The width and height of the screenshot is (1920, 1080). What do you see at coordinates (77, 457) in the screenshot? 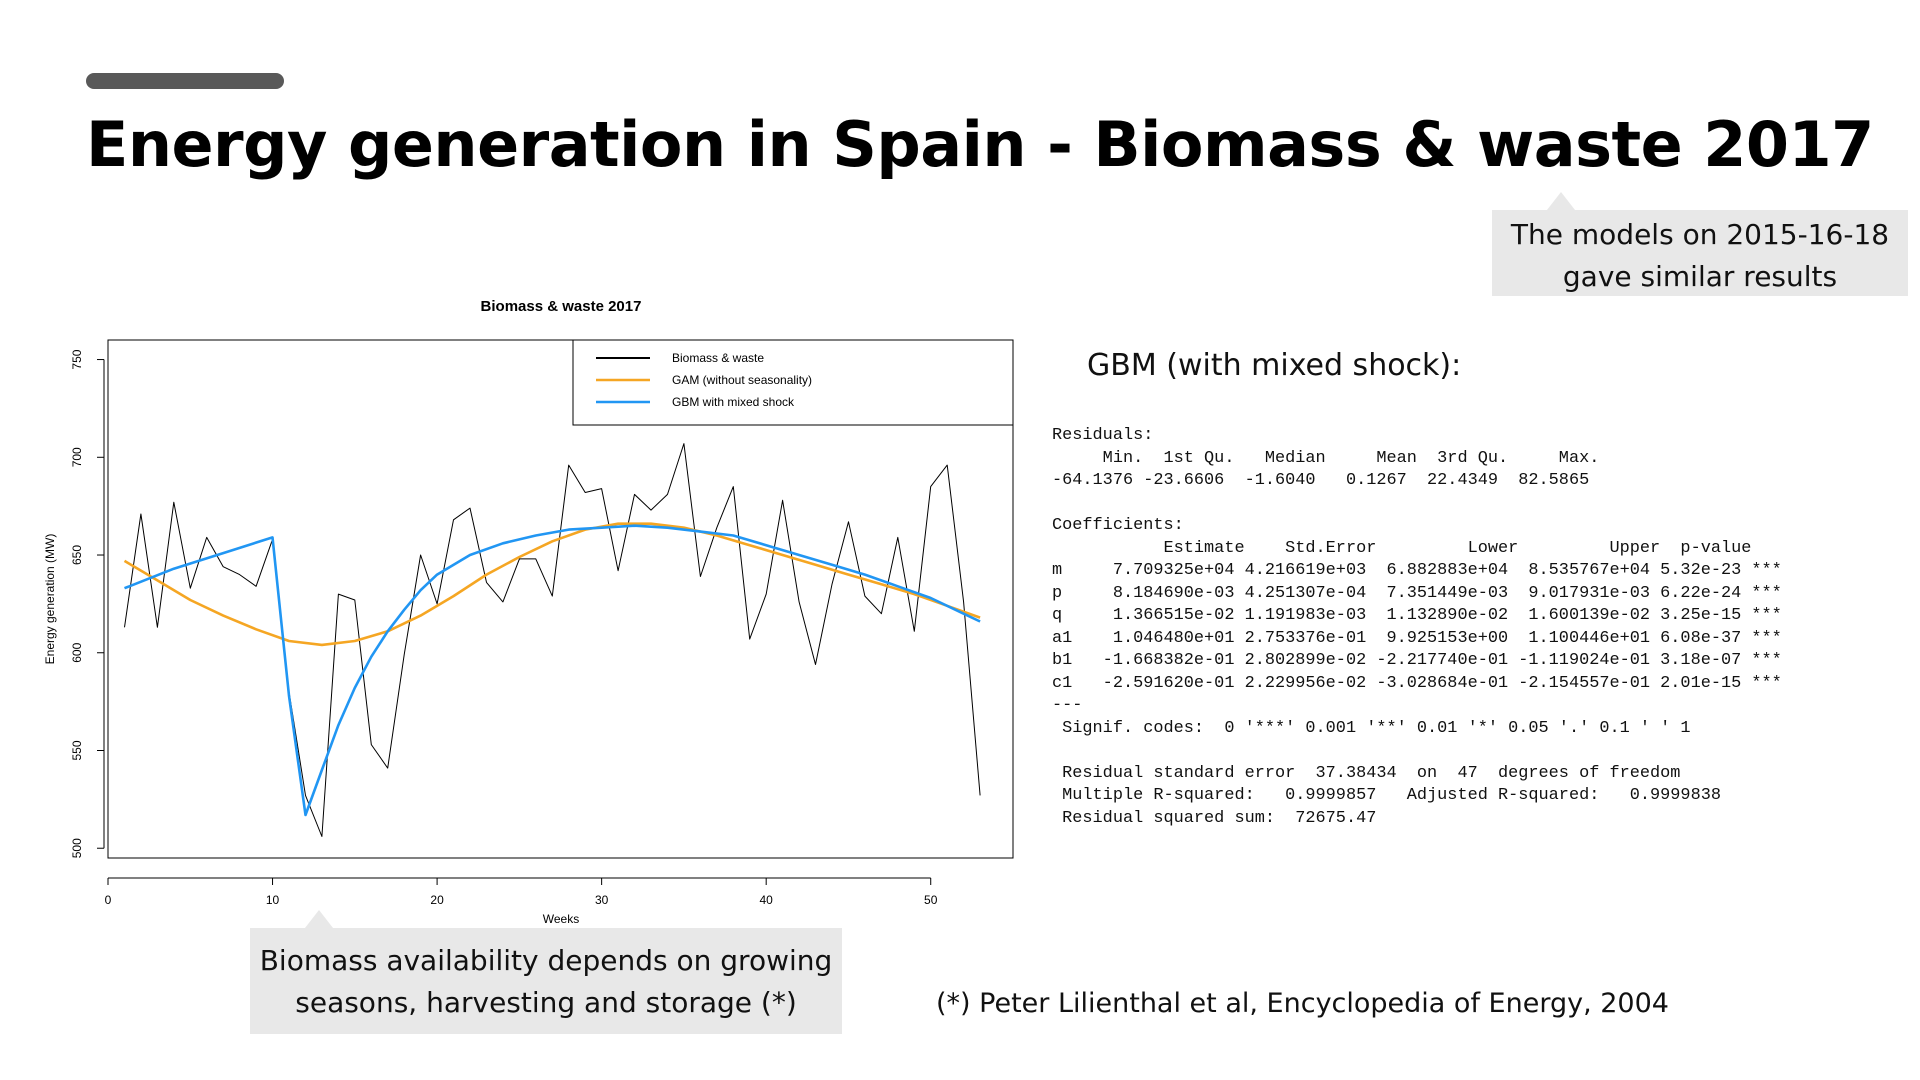
I see `y-tick-label: 700` at bounding box center [77, 457].